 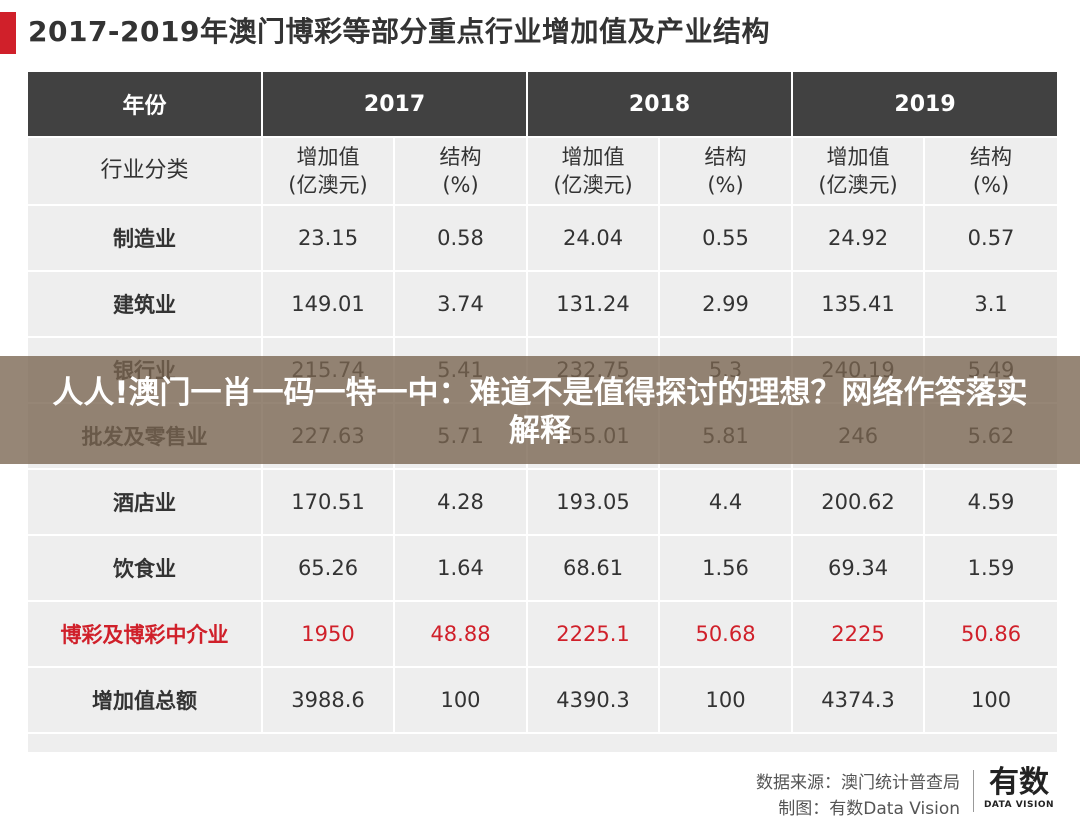 I want to click on value-cell: 200.62, so click(x=859, y=502).